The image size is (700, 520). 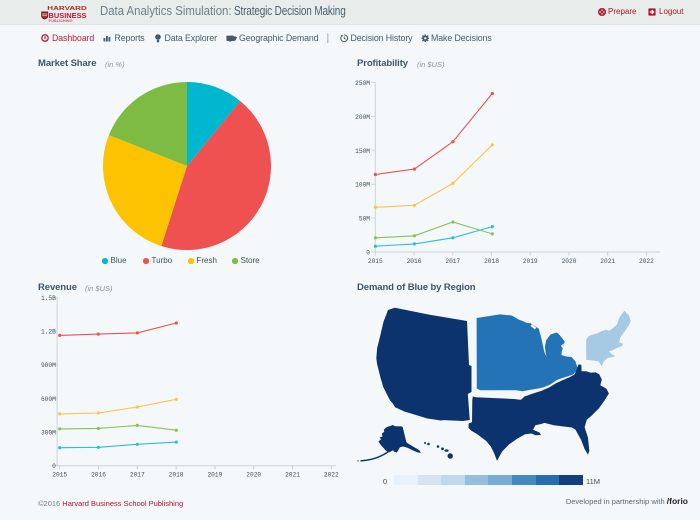 I want to click on svg-text: 1.2B, so click(x=48, y=332).